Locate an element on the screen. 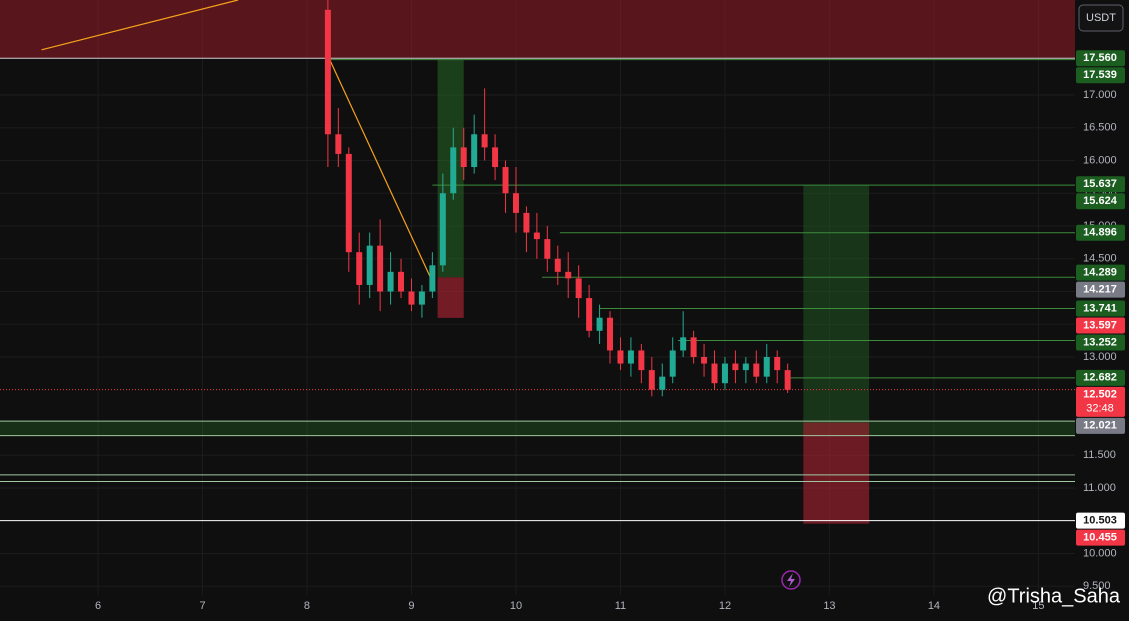 Image resolution: width=1129 pixels, height=621 pixels. price-tag-label: 12.502 is located at coordinates (1100, 395).